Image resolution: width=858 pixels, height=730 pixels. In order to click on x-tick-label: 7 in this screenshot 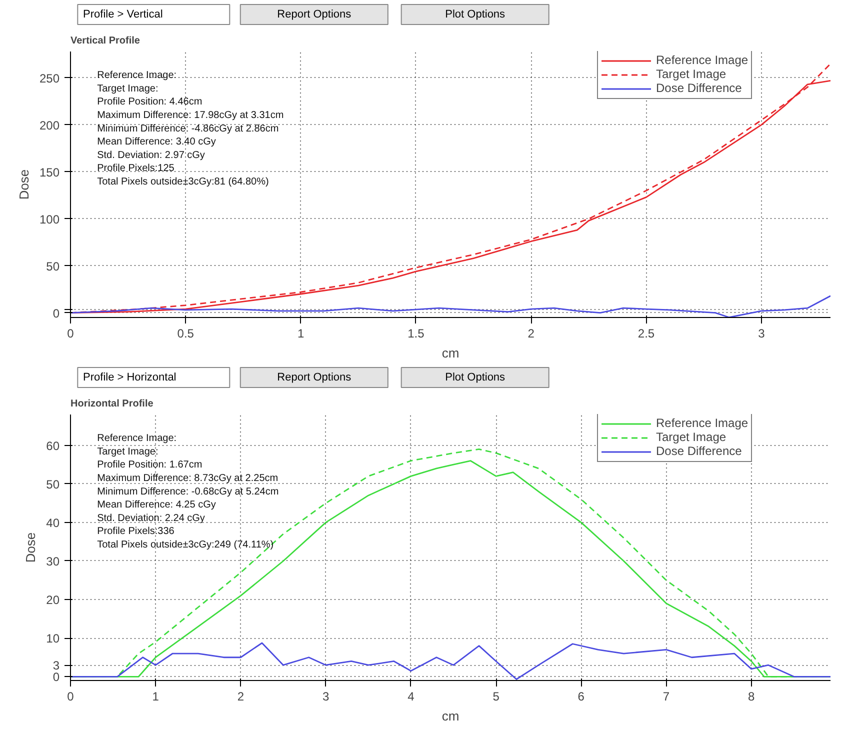, I will do `click(666, 697)`.